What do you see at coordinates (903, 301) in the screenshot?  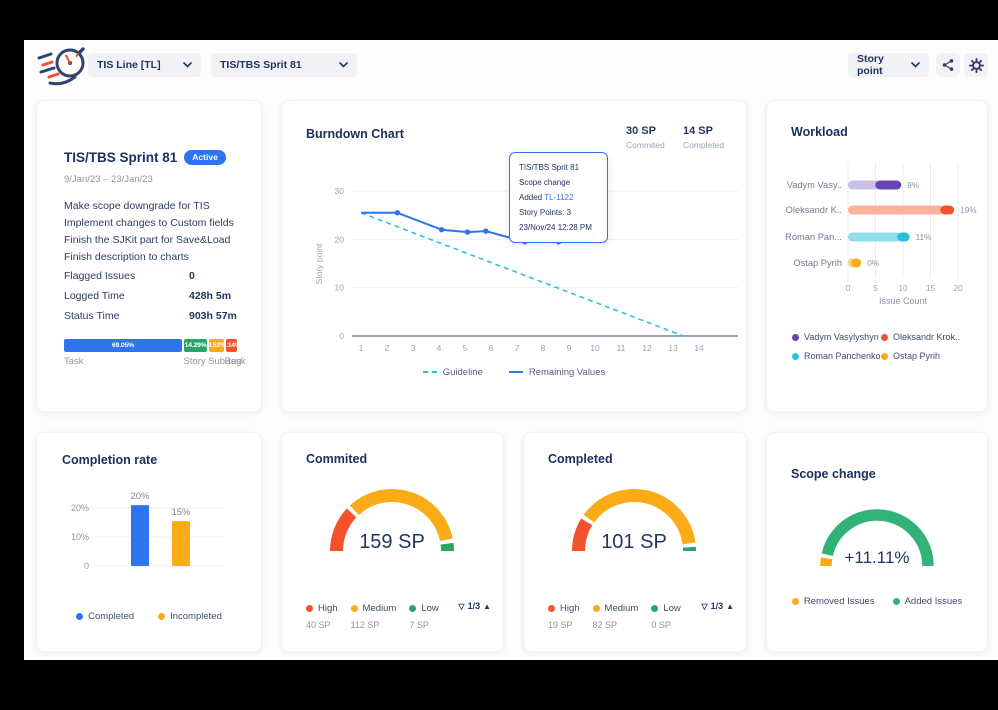 I see `svg-text: Issue Count` at bounding box center [903, 301].